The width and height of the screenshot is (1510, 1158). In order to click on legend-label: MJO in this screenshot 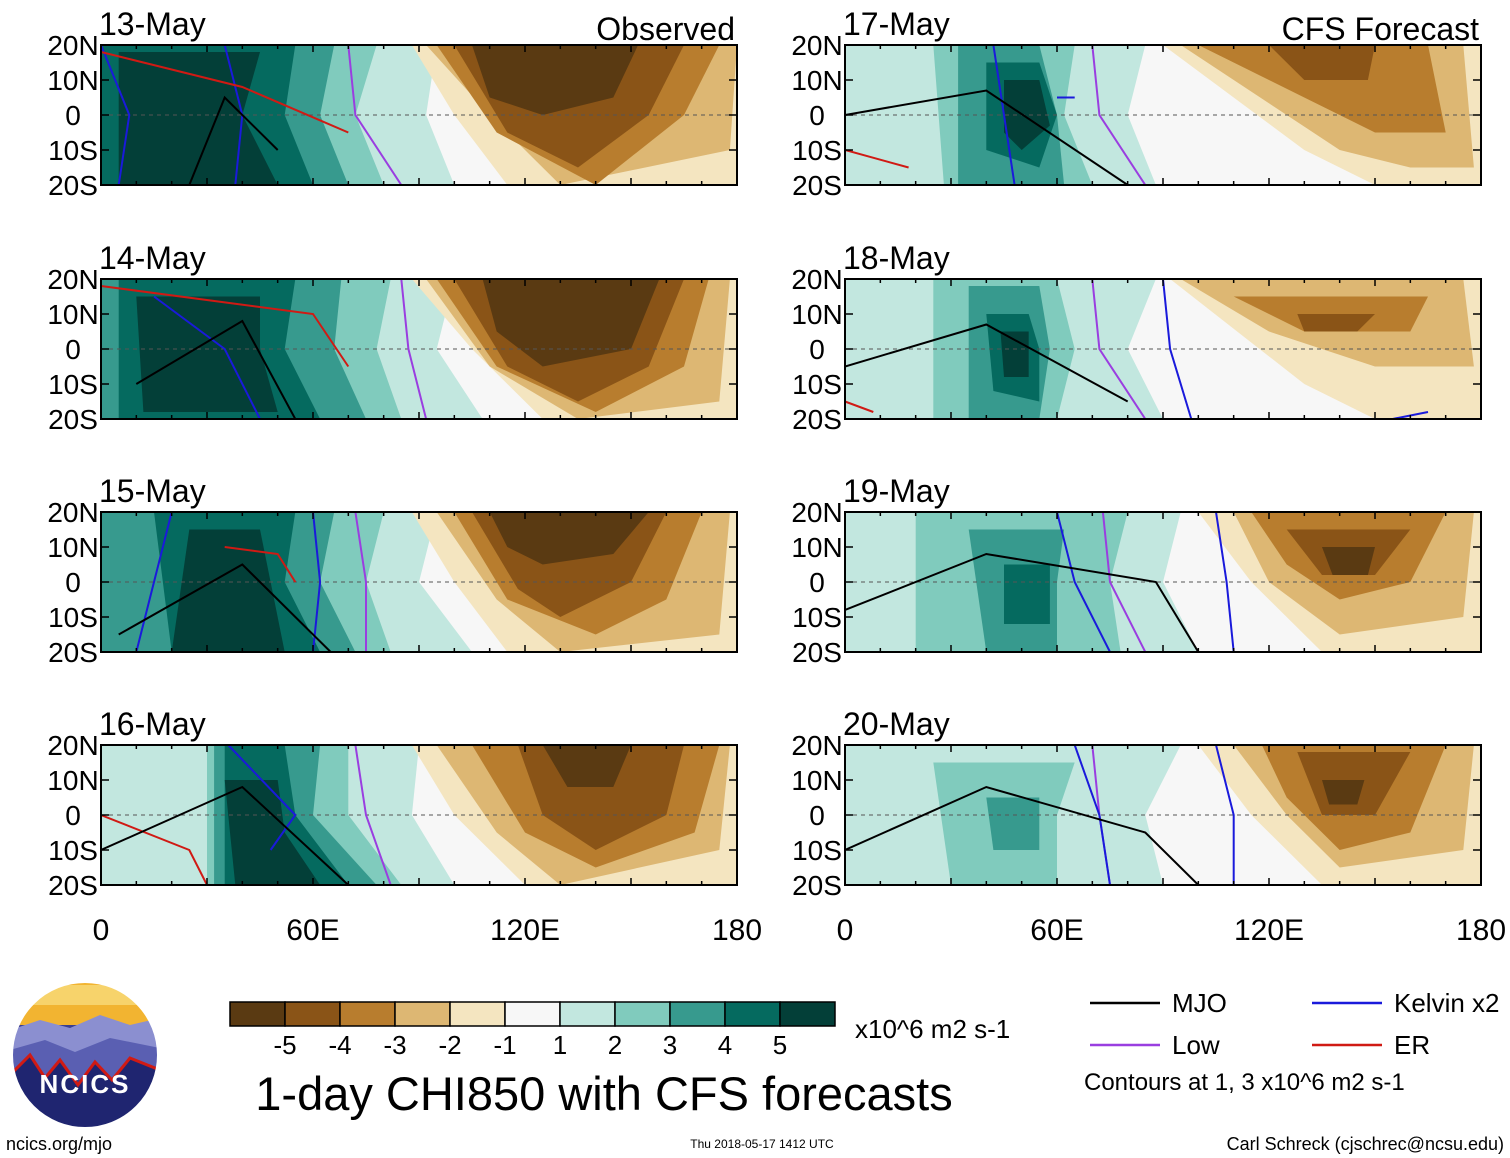, I will do `click(1199, 1003)`.